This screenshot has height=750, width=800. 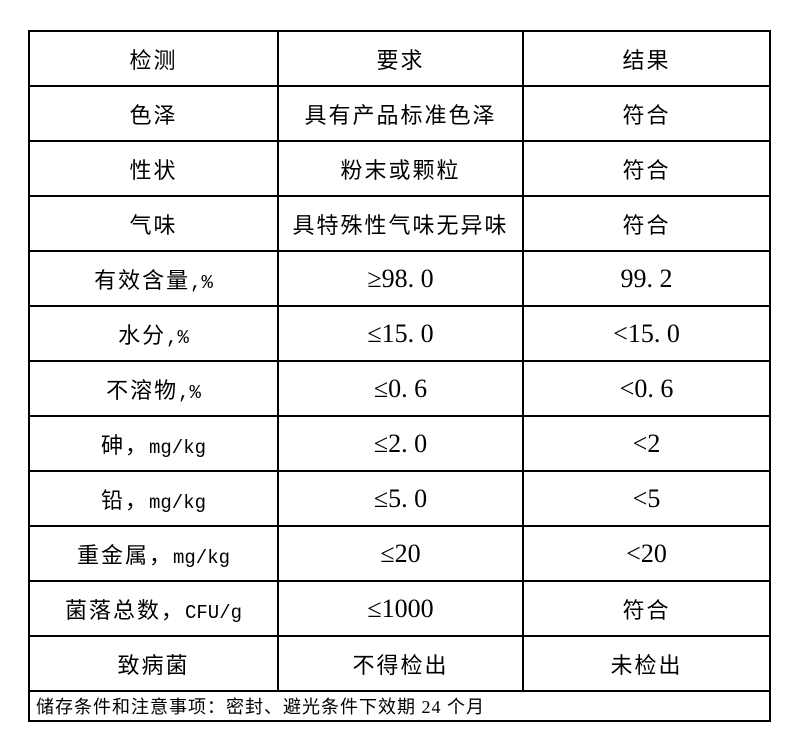 What do you see at coordinates (646, 553) in the screenshot?
I see `cell-result: <20` at bounding box center [646, 553].